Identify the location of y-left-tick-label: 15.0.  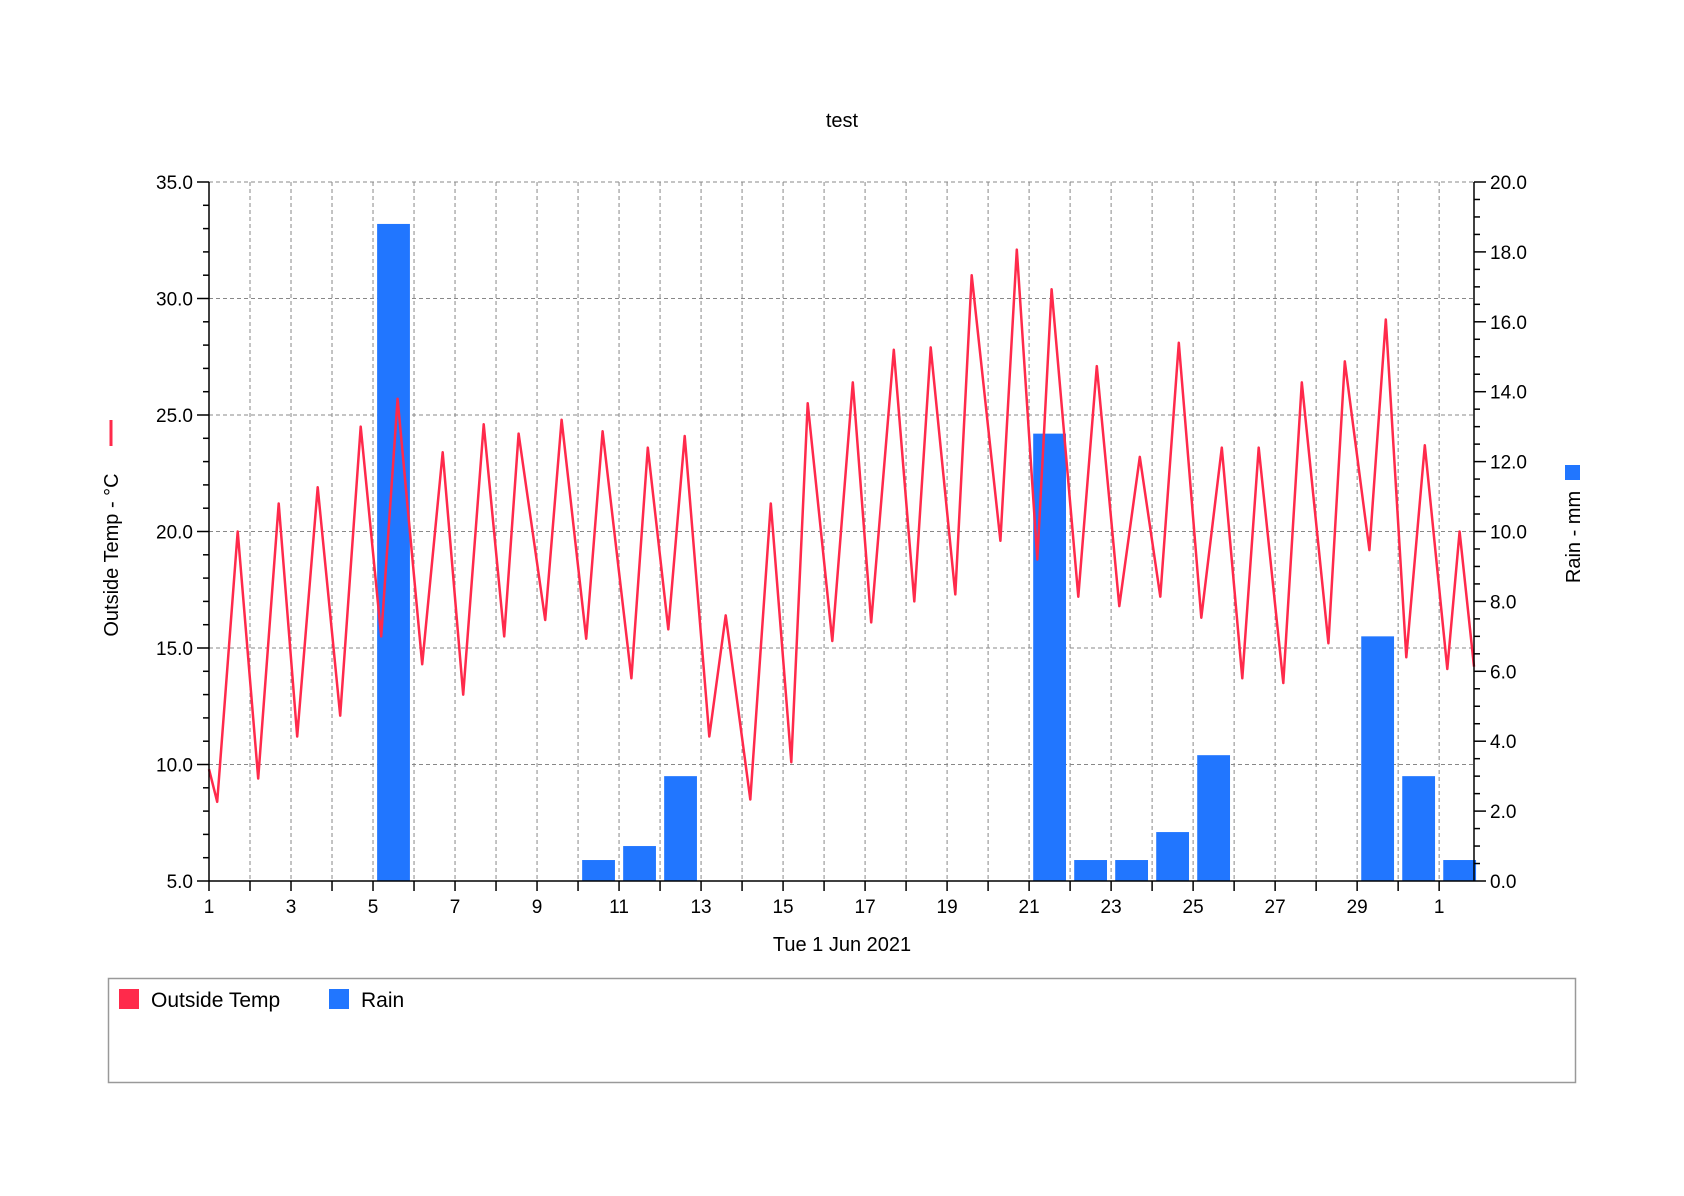
(174, 649).